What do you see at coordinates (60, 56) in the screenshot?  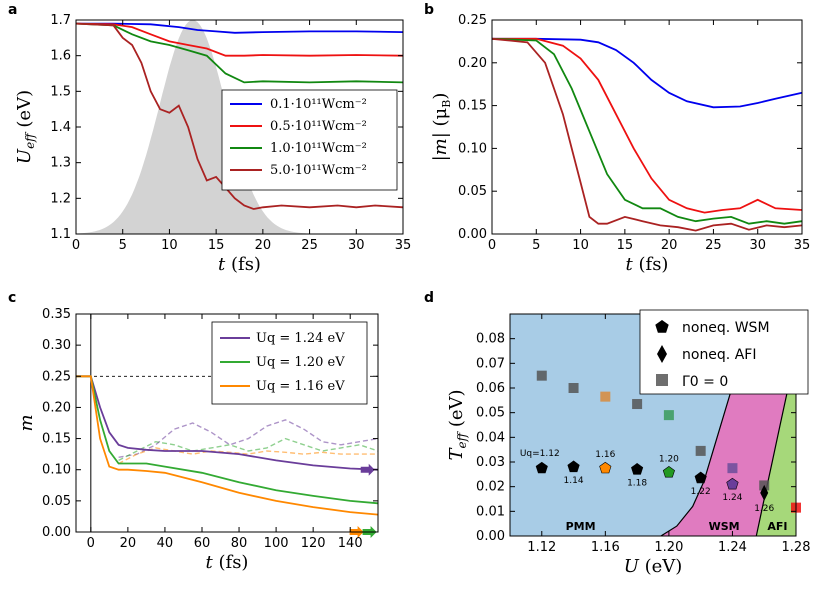 I see `y-tick-label: 1.6` at bounding box center [60, 56].